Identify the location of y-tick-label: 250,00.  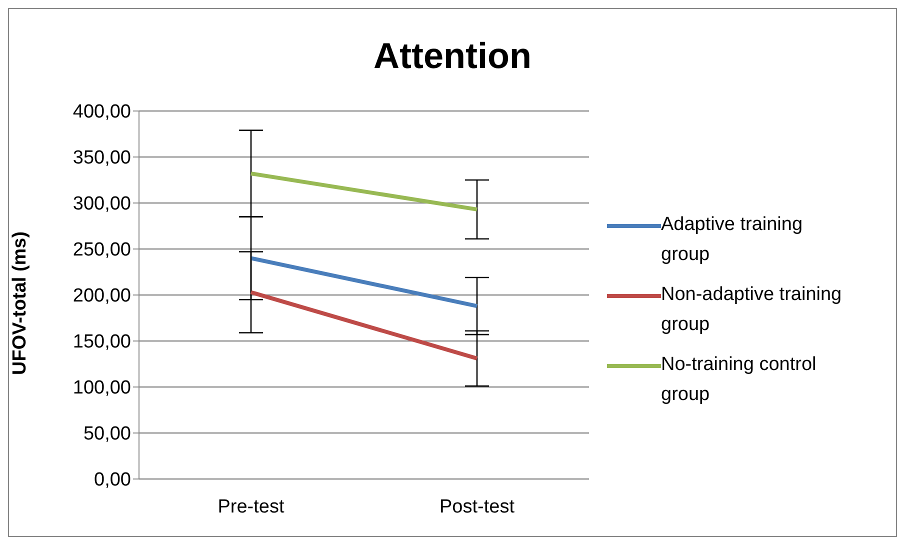
(101, 250).